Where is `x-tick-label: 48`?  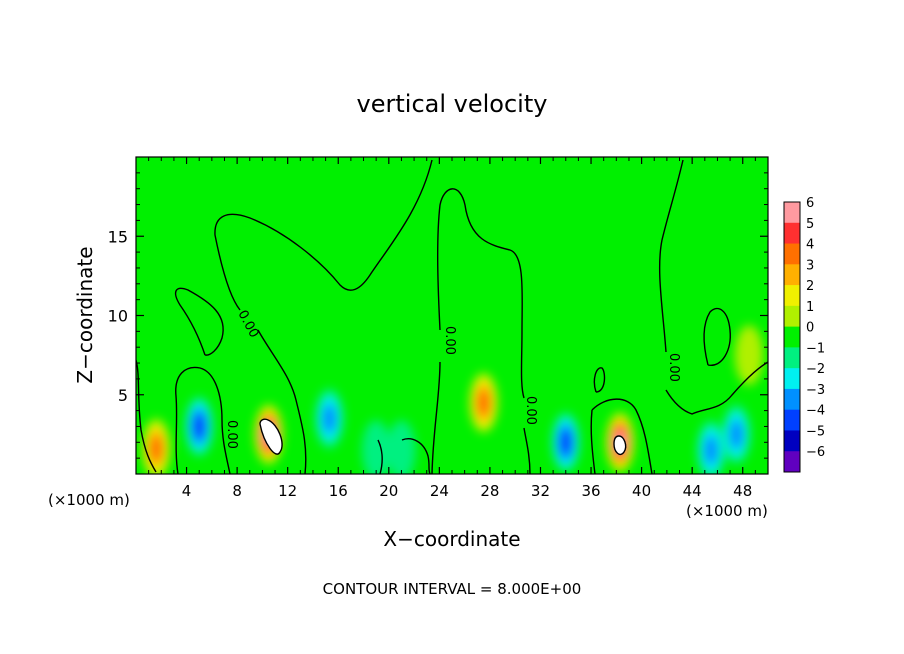 x-tick-label: 48 is located at coordinates (742, 491).